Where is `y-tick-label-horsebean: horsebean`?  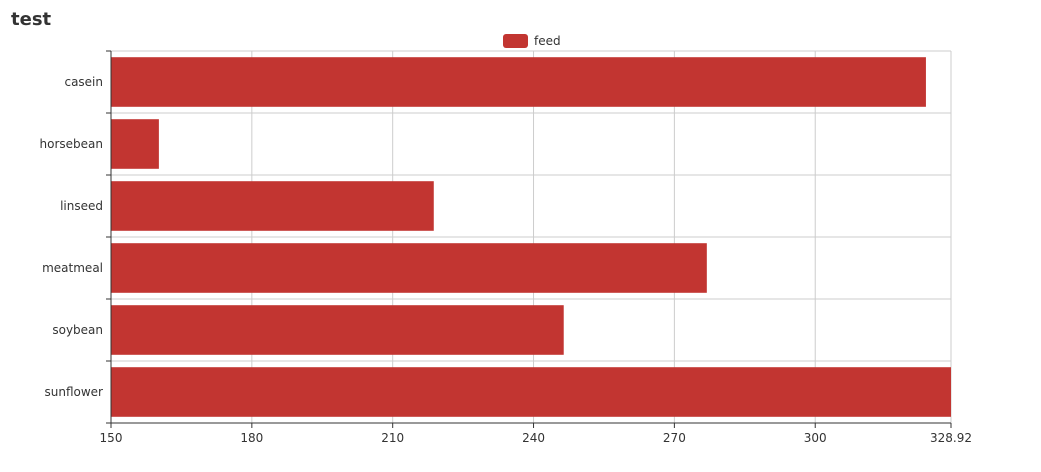 y-tick-label-horsebean: horsebean is located at coordinates (71, 144).